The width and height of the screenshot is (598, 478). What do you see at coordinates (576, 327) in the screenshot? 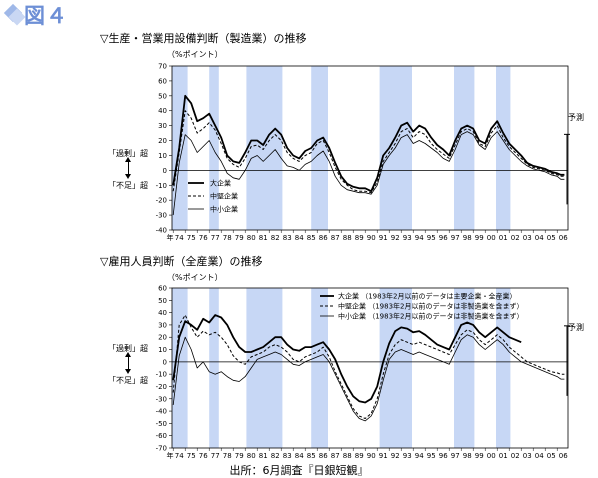
I see `chart2-forecast-label: 予測` at bounding box center [576, 327].